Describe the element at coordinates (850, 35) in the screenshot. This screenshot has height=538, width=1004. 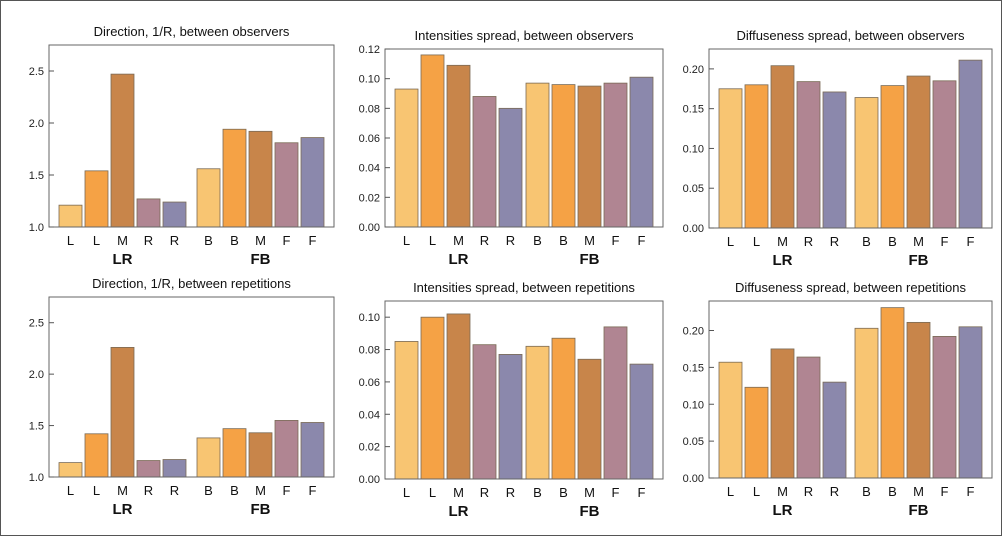
I see `chart-title: Diffuseness spread, between observers` at that location.